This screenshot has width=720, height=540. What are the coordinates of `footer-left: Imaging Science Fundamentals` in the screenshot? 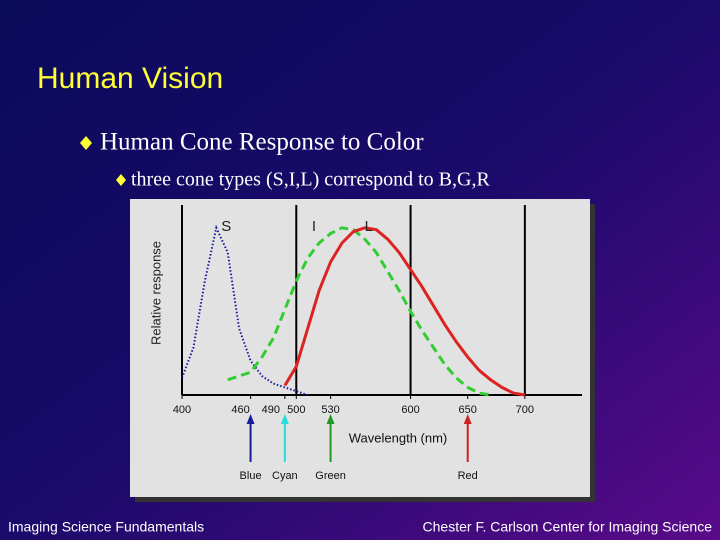 It's located at (106, 527).